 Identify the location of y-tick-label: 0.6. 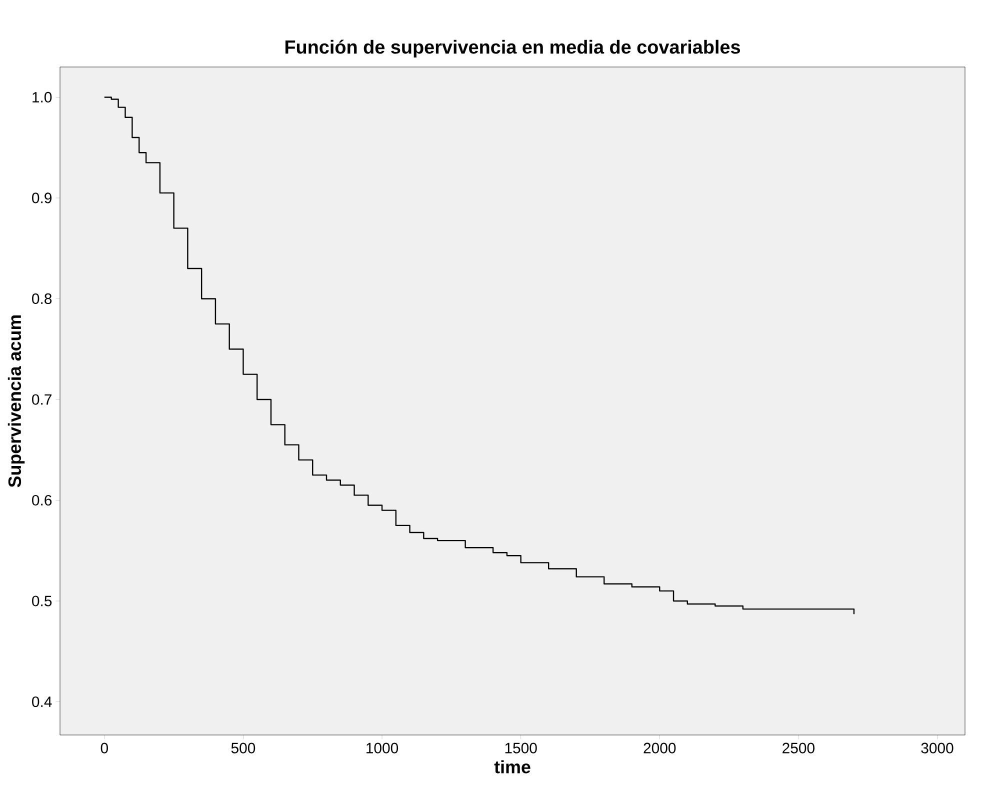
(42, 500).